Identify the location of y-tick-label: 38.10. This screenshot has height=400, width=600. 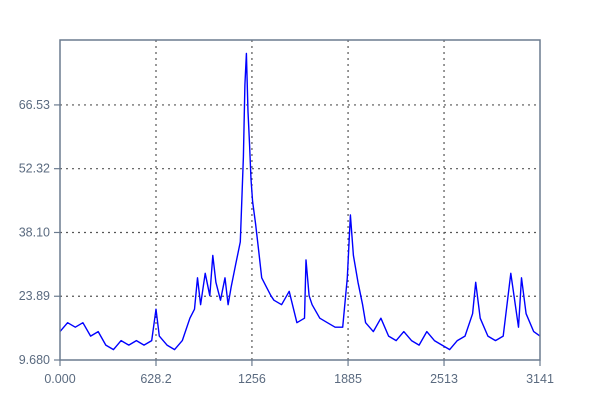
(34, 232).